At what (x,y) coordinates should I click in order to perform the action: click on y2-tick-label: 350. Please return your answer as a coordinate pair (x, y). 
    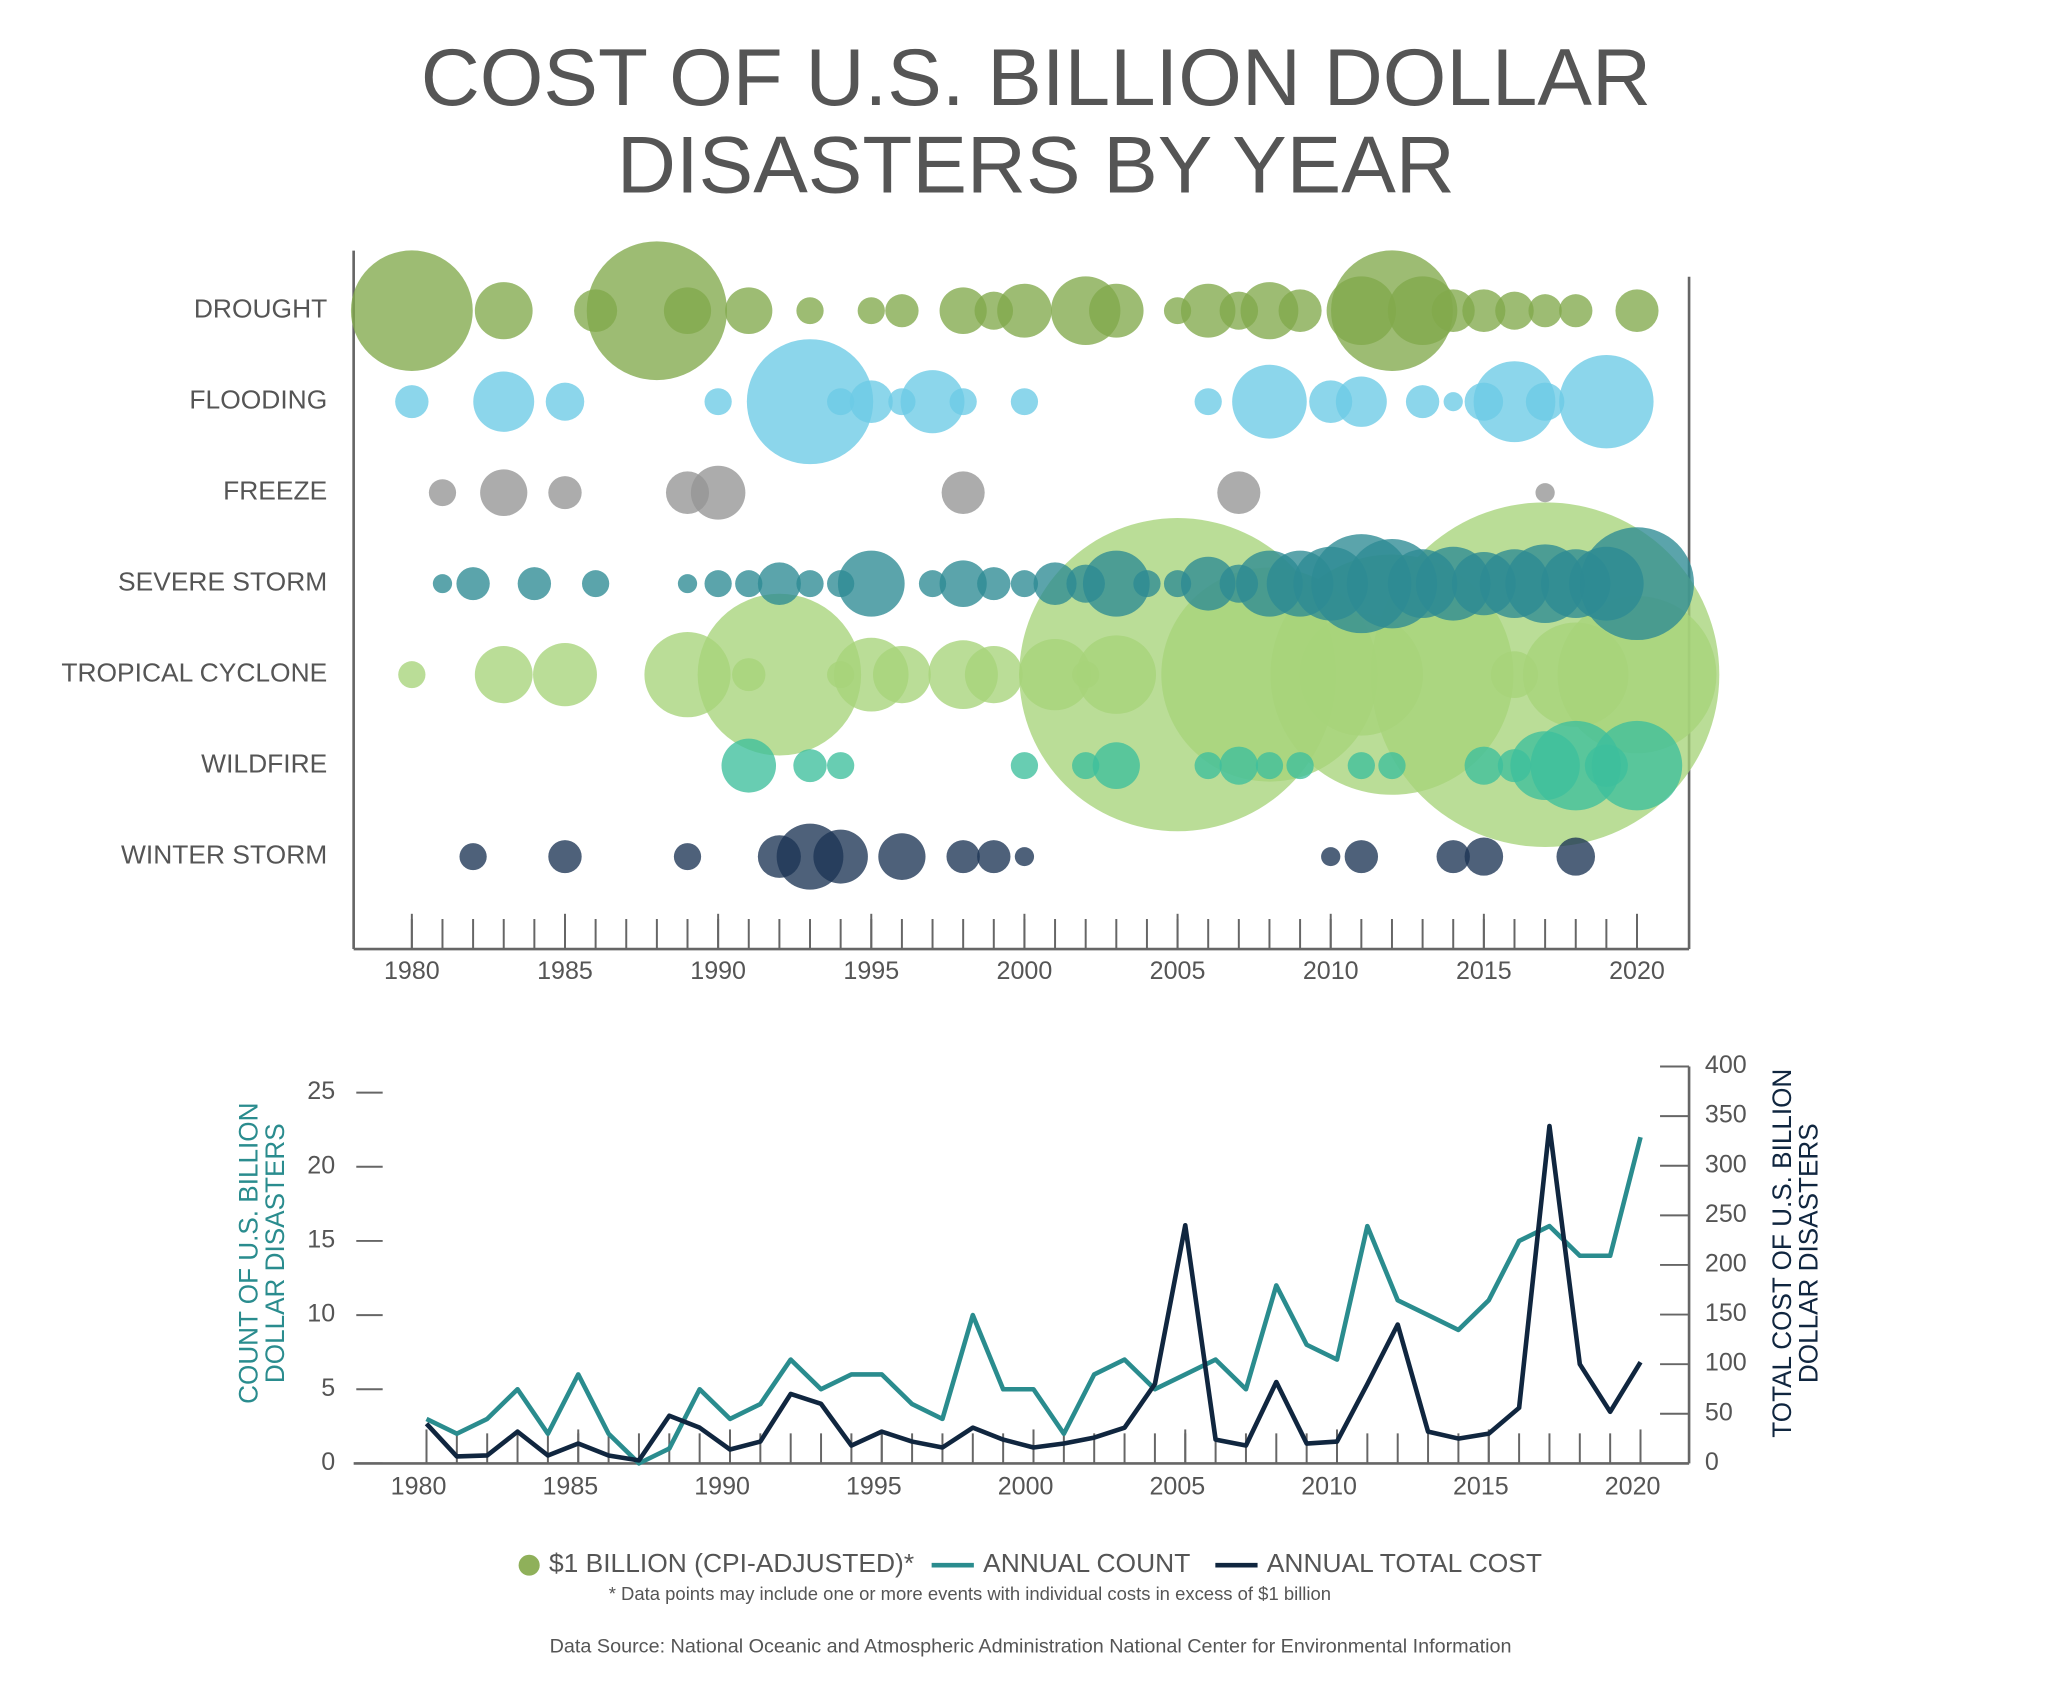
    Looking at the image, I should click on (1726, 1115).